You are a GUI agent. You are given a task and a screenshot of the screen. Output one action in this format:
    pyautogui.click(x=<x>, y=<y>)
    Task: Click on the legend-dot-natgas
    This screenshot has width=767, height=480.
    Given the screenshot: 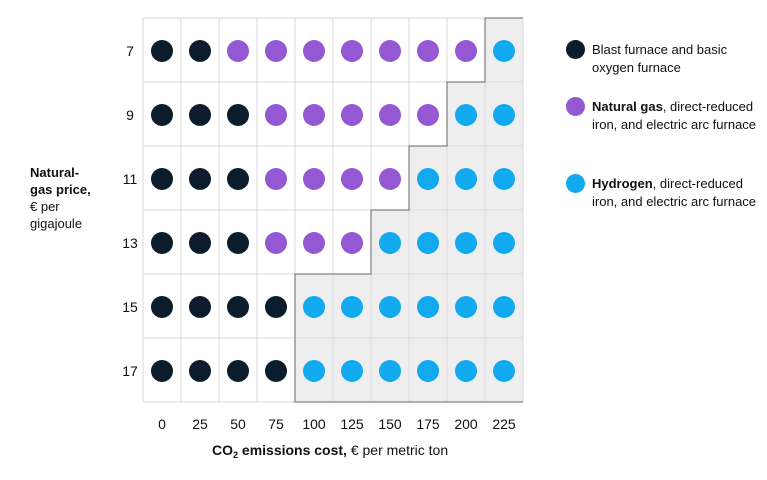 What is the action you would take?
    pyautogui.click(x=575, y=106)
    